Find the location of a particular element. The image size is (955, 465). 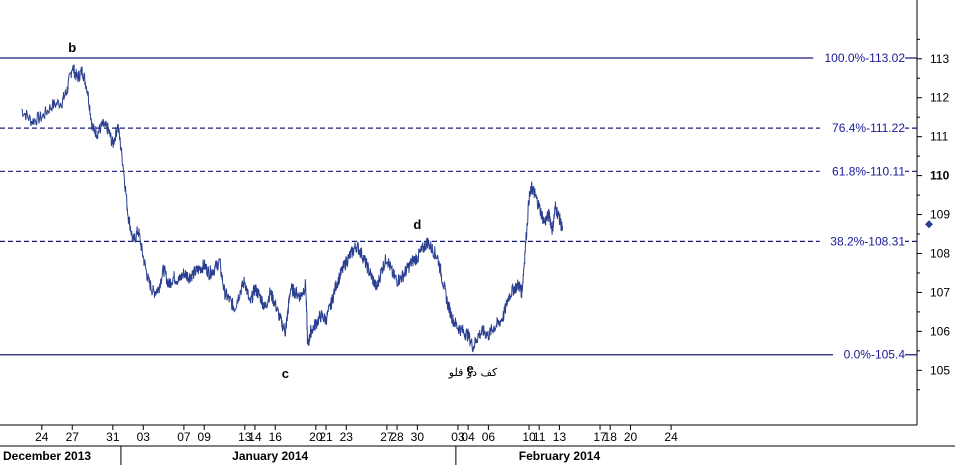

y-tick-label-4: 109 is located at coordinates (940, 215).